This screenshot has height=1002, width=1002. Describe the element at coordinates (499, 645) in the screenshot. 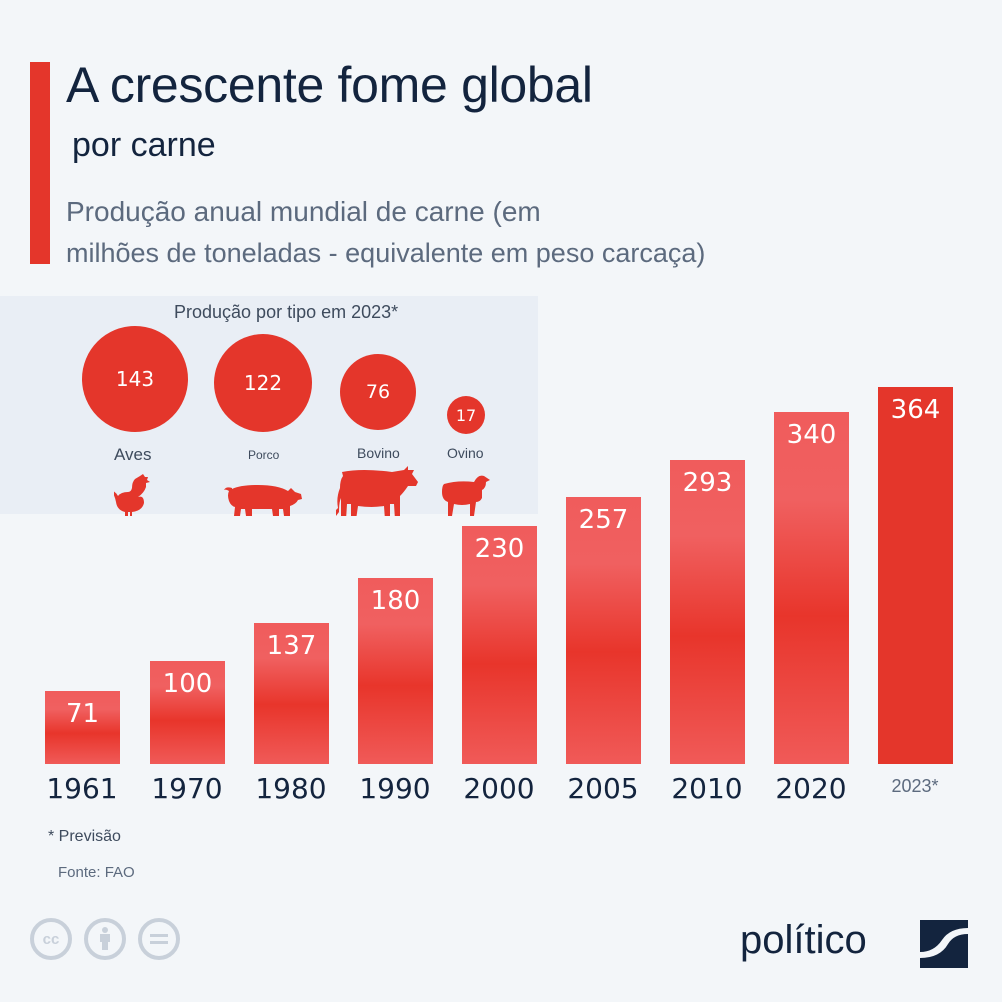

I see `bar-2000: 230` at that location.